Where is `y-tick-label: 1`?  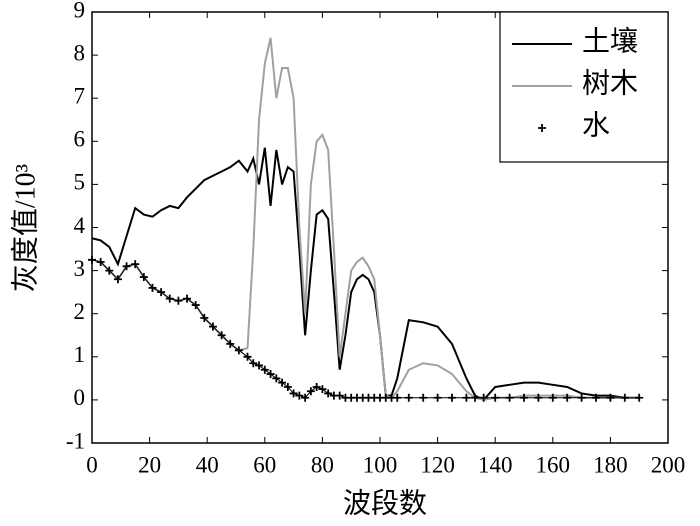 y-tick-label: 1 is located at coordinates (80, 354).